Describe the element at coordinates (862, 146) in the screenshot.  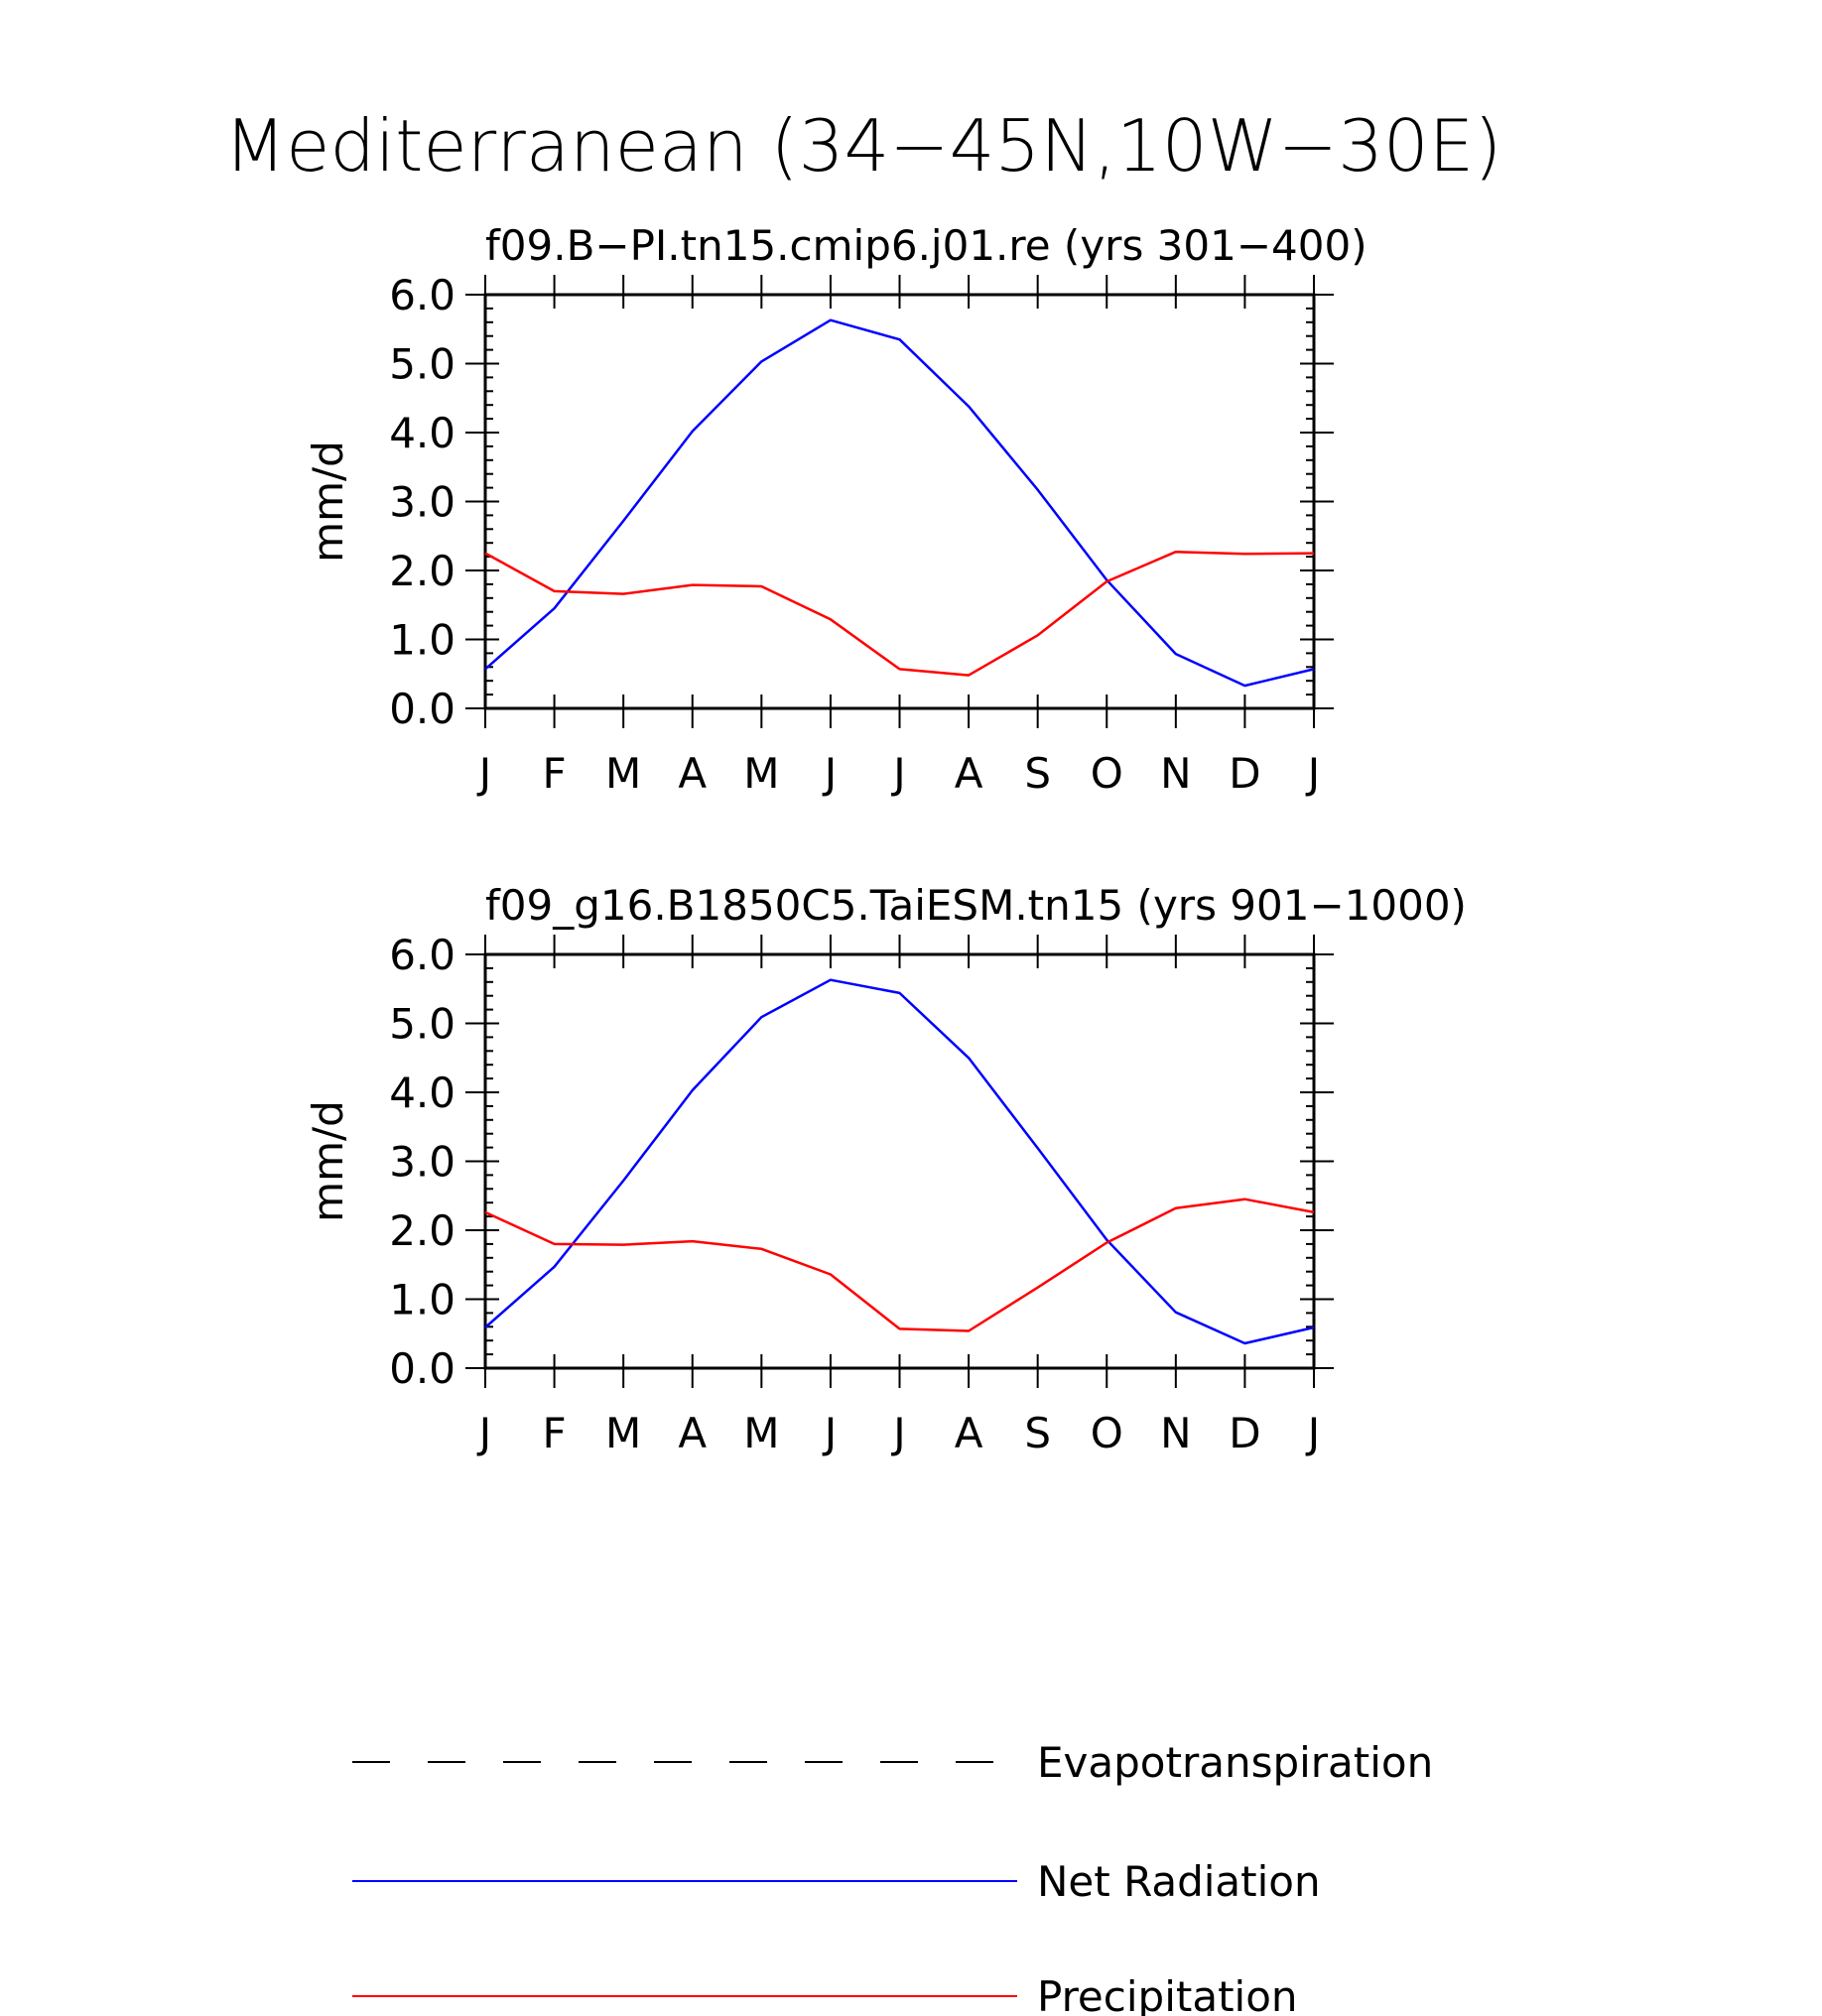
I see `figure-title: Mediterranean (34−45N,10W−30E)` at that location.